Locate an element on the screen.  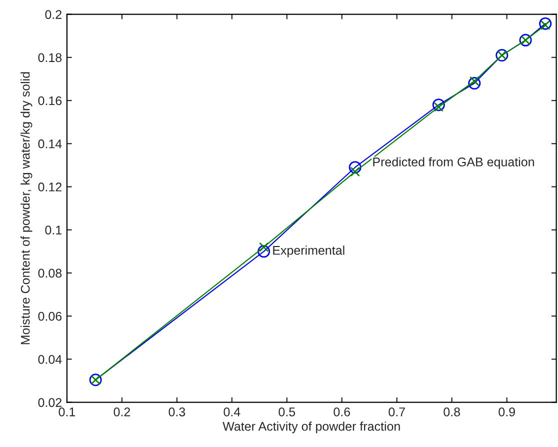
y-tick-label: 0.04 is located at coordinates (50, 359).